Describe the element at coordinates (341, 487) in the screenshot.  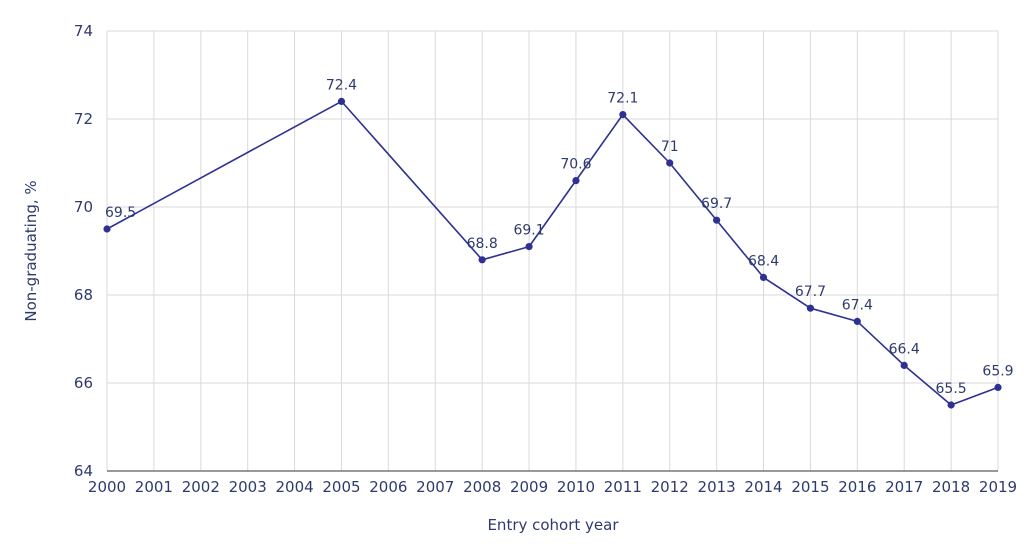
I see `x-tick-label: 2005` at that location.